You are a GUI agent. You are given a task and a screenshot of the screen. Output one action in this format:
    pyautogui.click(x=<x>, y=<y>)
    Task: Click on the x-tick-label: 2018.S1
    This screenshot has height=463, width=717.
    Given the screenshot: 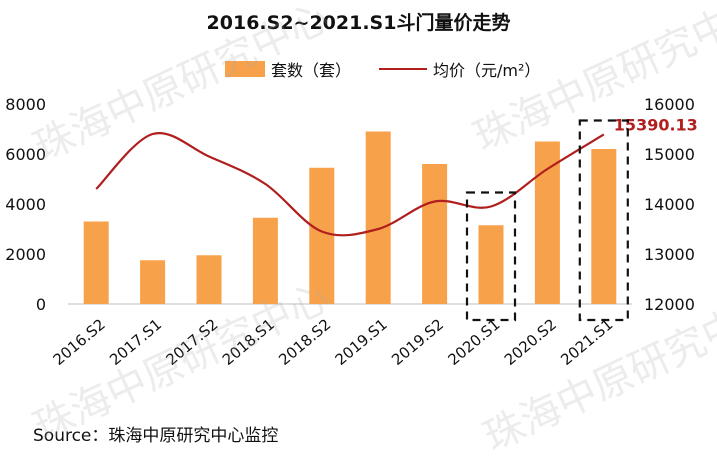 What is the action you would take?
    pyautogui.click(x=248, y=342)
    